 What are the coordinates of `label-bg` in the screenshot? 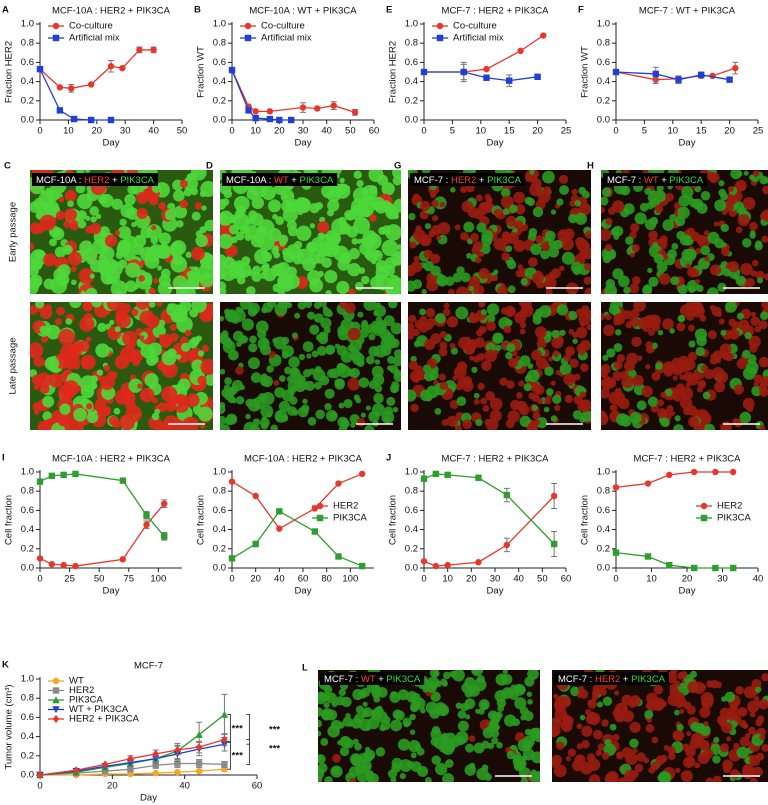 It's located at (655, 179).